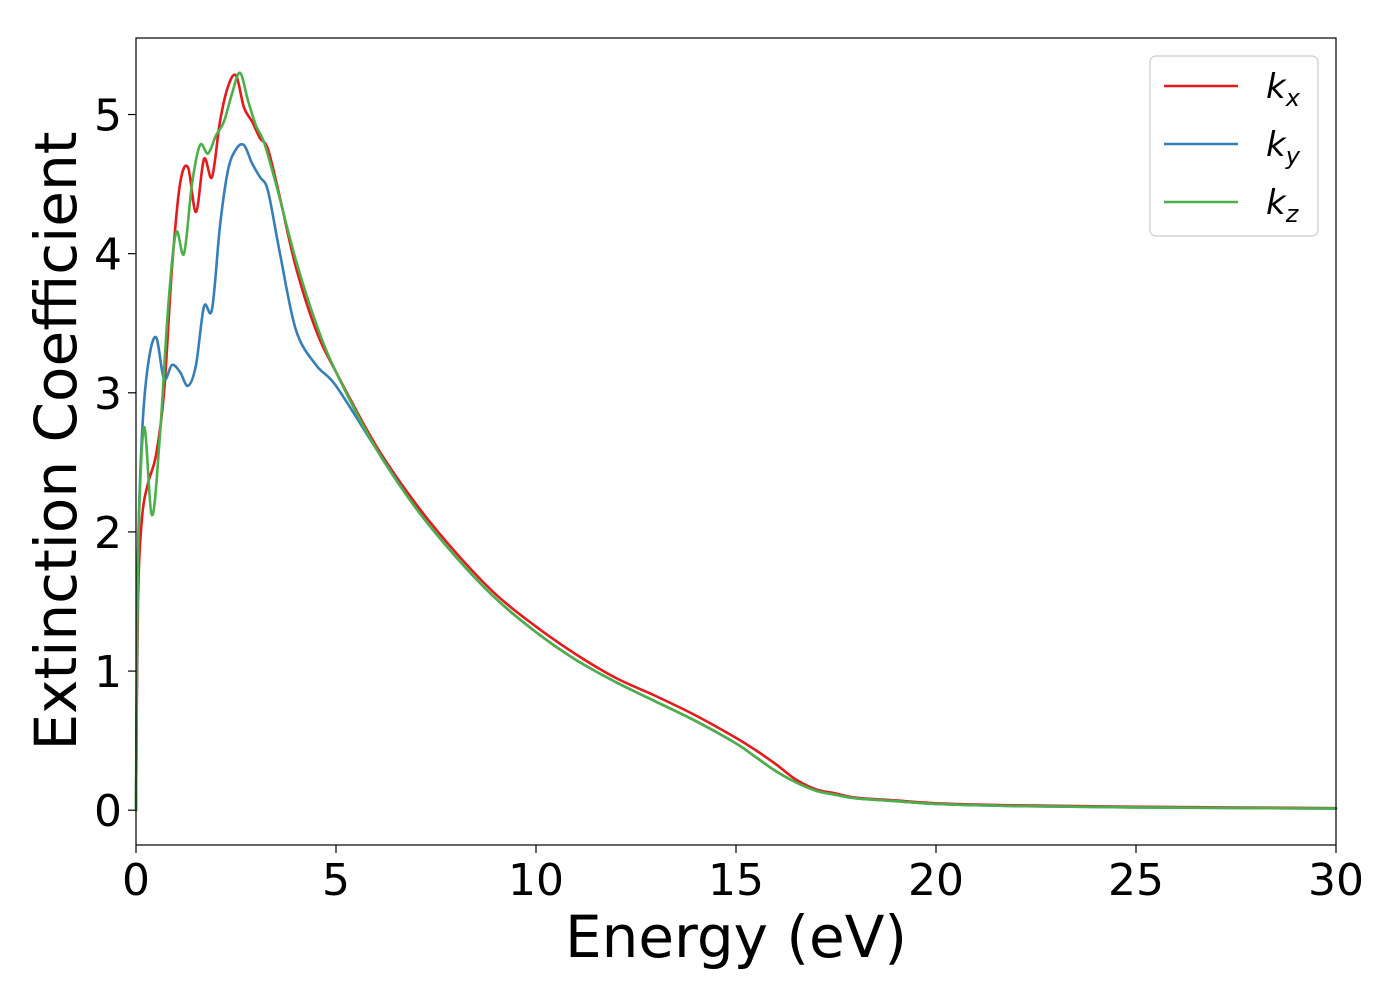 The image size is (1400, 1000). Describe the element at coordinates (108, 811) in the screenshot. I see `y-tick-label: 0` at that location.